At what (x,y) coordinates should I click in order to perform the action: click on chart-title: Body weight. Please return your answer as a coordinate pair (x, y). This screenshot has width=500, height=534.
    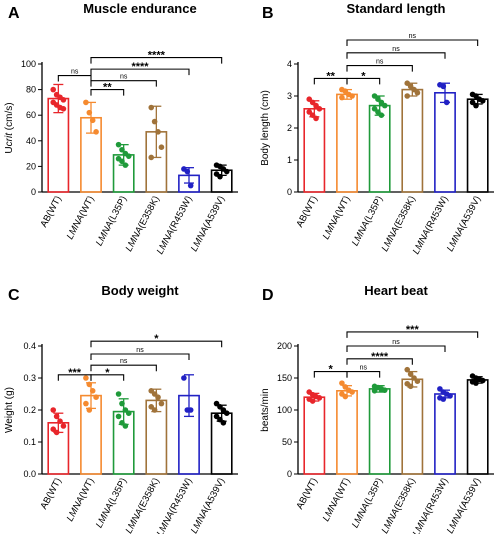
    Looking at the image, I should click on (140, 290).